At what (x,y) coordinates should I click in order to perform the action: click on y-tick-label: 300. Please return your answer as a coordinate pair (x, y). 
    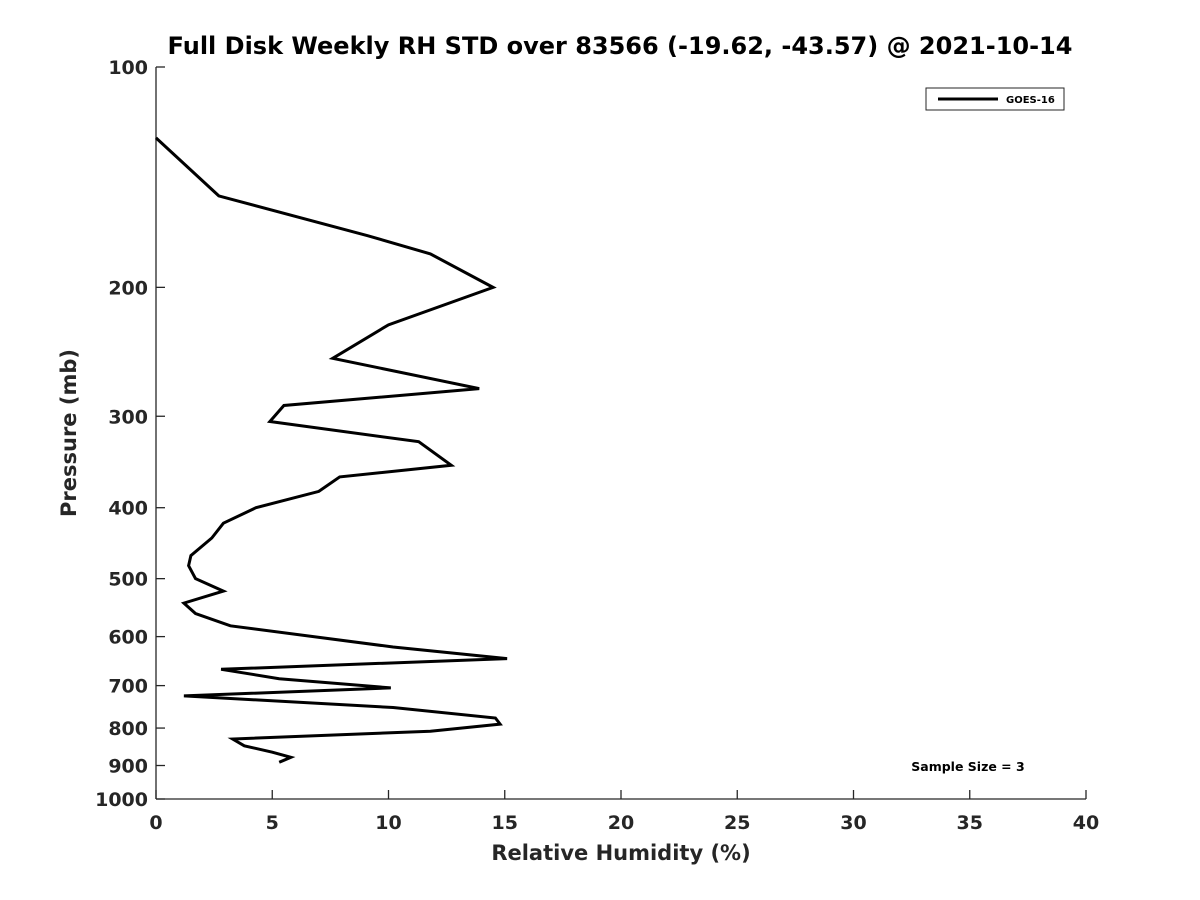
    Looking at the image, I should click on (128, 417).